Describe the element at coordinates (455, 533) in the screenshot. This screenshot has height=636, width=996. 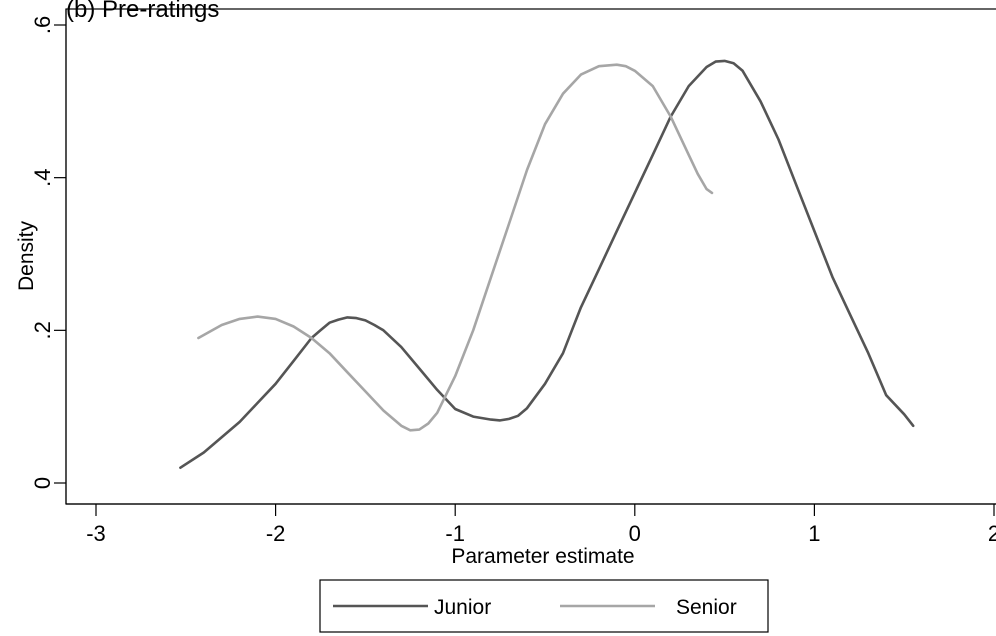
I see `x-tick-label: -1` at that location.